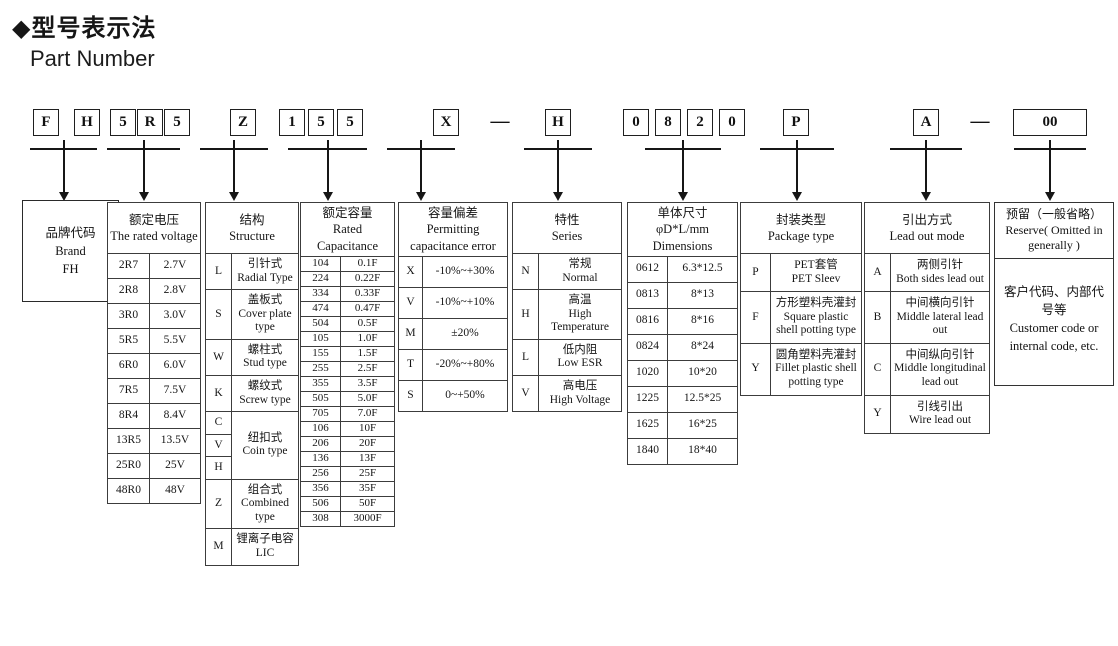  What do you see at coordinates (926, 219) in the screenshot?
I see `text-line: 引出方式` at bounding box center [926, 219].